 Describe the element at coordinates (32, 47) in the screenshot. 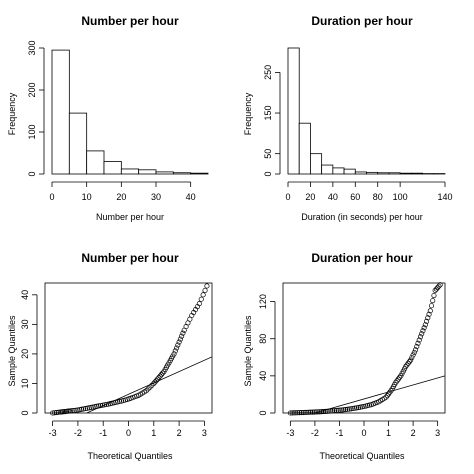

I see `y-tick-label: 300` at that location.